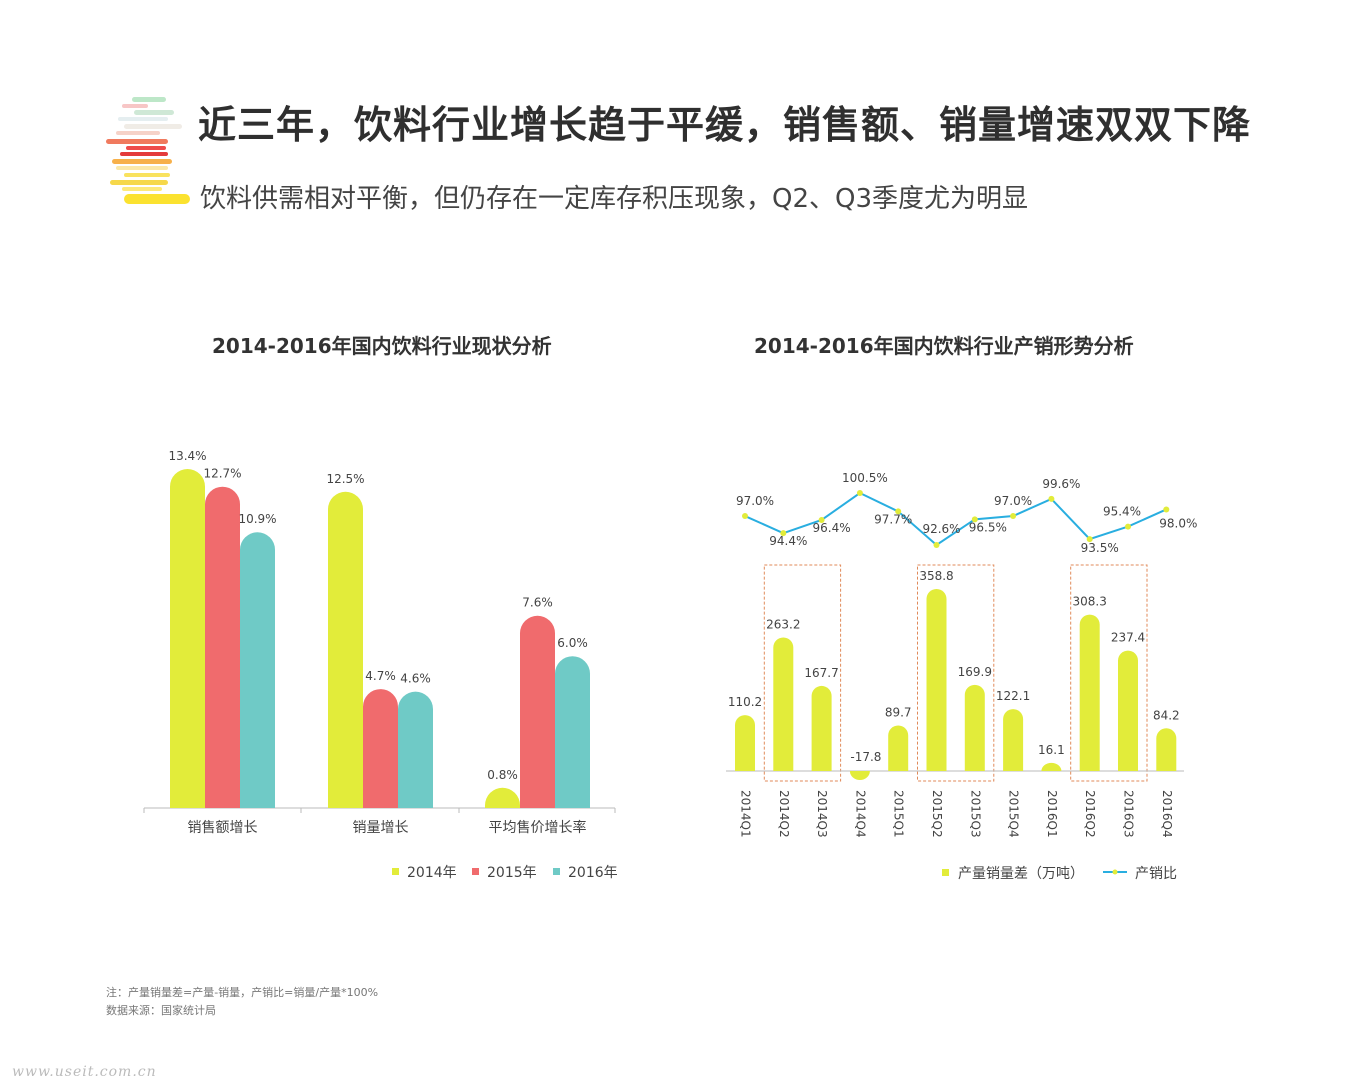 The width and height of the screenshot is (1351, 1091). Describe the element at coordinates (187, 456) in the screenshot. I see `data-label: 13.4%` at that location.